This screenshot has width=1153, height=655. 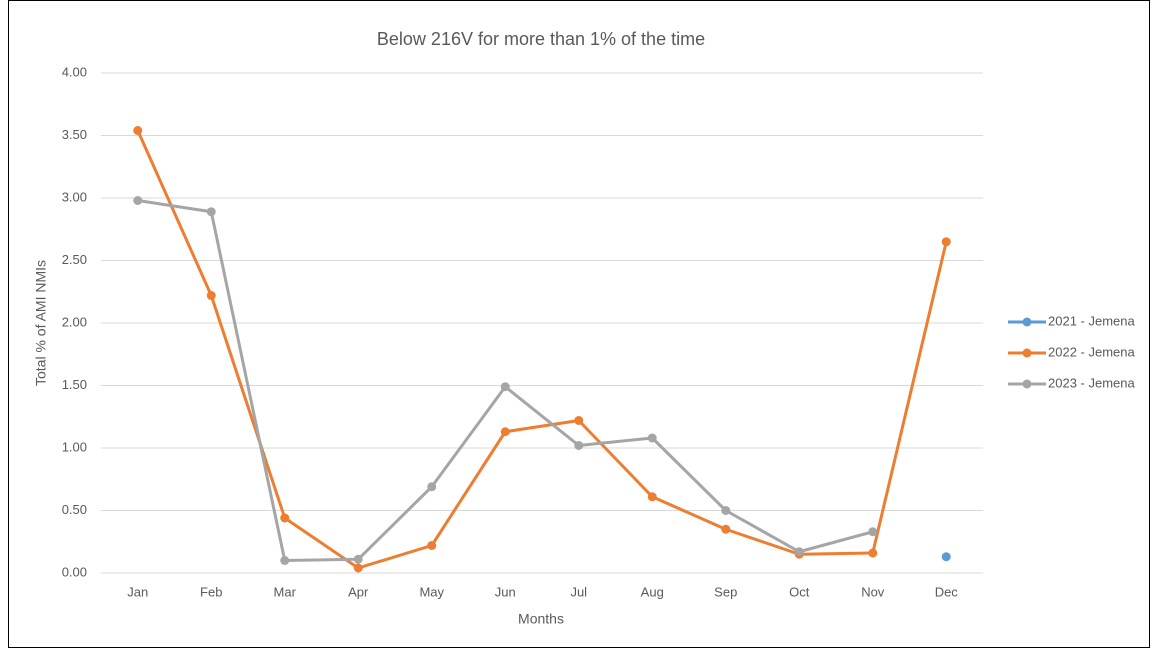 I want to click on legend-label: 2023 - Jemena, so click(x=1091, y=382).